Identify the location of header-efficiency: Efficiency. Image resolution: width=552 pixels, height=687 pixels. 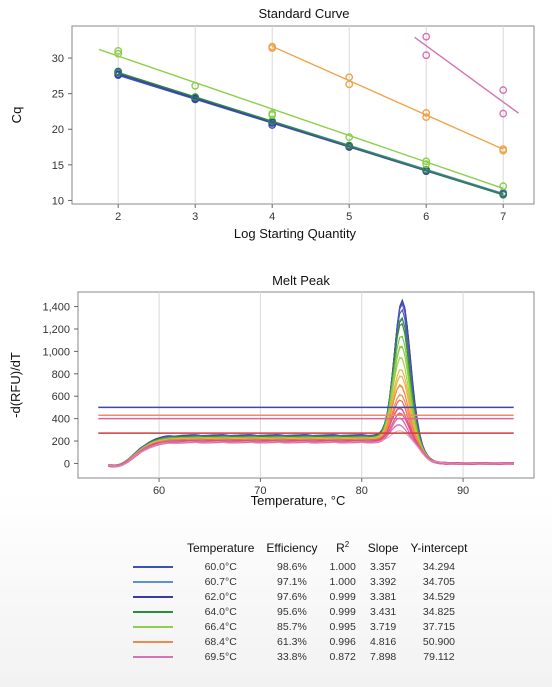
(292, 547).